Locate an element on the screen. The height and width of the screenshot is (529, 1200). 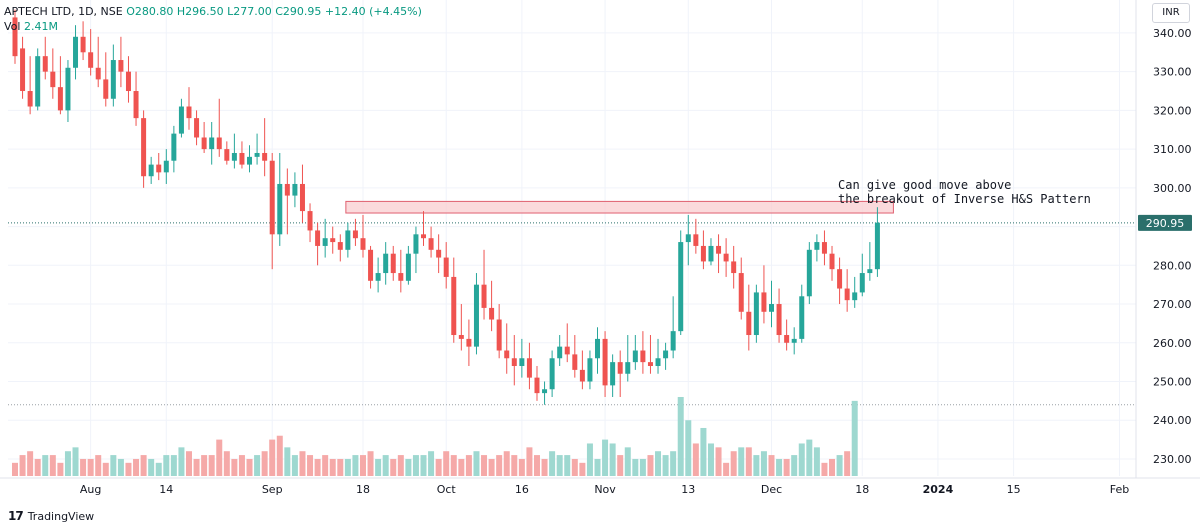
resistance-zone is located at coordinates (619, 207).